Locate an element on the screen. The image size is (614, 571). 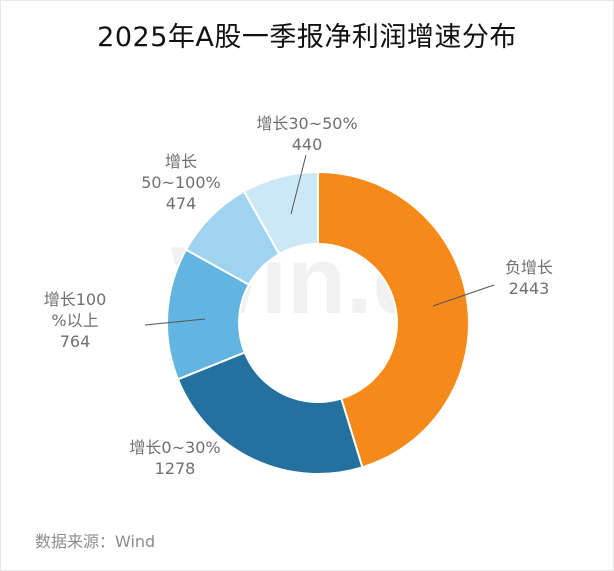
data-label-1: 负增长 2443 is located at coordinates (529, 278).